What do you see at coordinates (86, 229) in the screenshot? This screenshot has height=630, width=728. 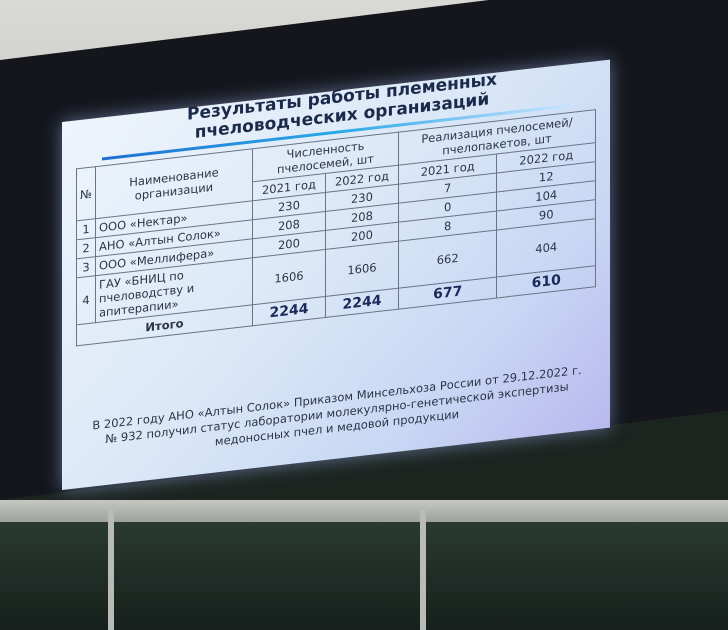 I see `cell-num: 1` at bounding box center [86, 229].